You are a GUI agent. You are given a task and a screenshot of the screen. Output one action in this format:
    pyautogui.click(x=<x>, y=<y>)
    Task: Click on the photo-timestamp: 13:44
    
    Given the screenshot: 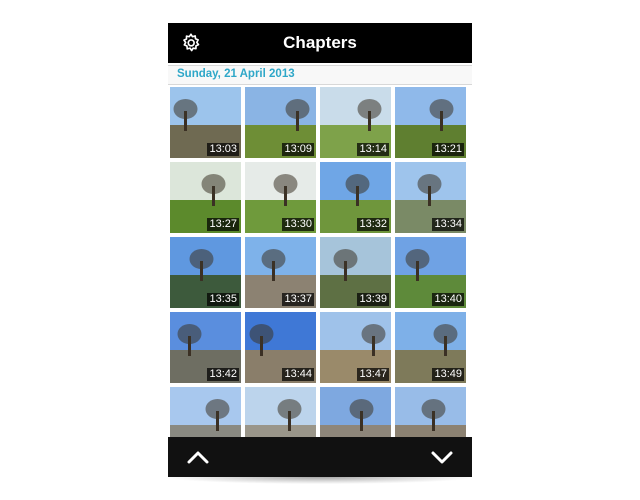 What is the action you would take?
    pyautogui.click(x=298, y=374)
    